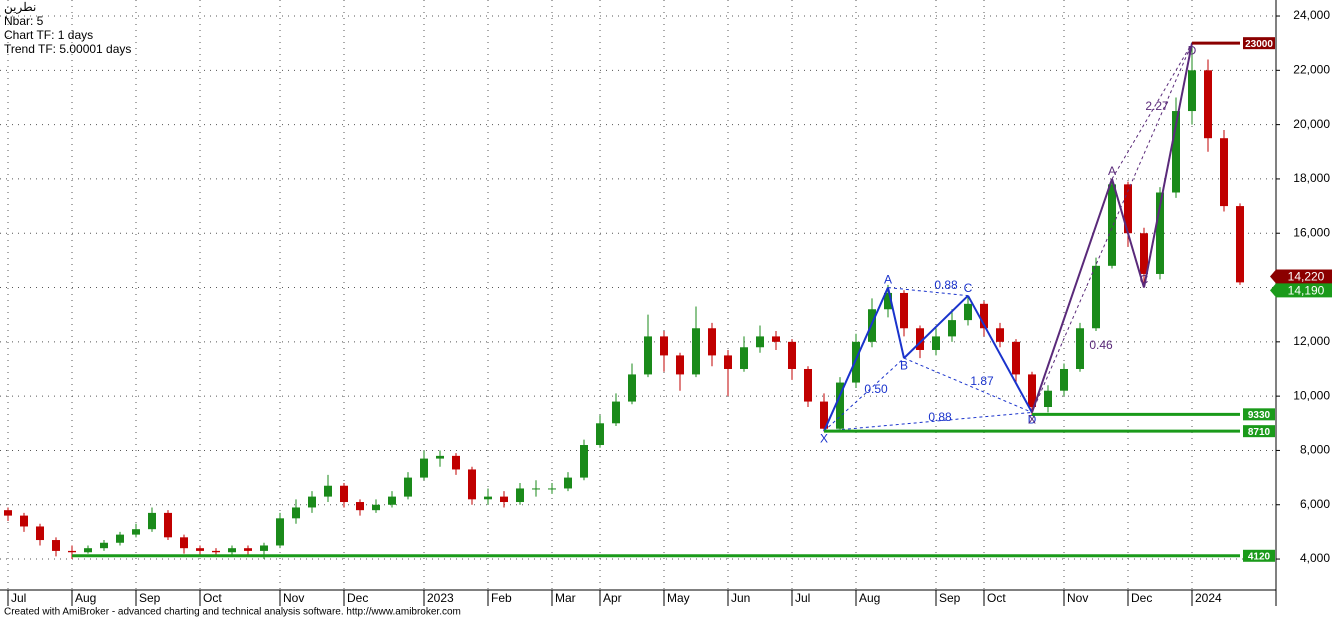 The width and height of the screenshot is (1336, 619). What do you see at coordinates (996, 598) in the screenshot?
I see `x-tick-label: Oct` at bounding box center [996, 598].